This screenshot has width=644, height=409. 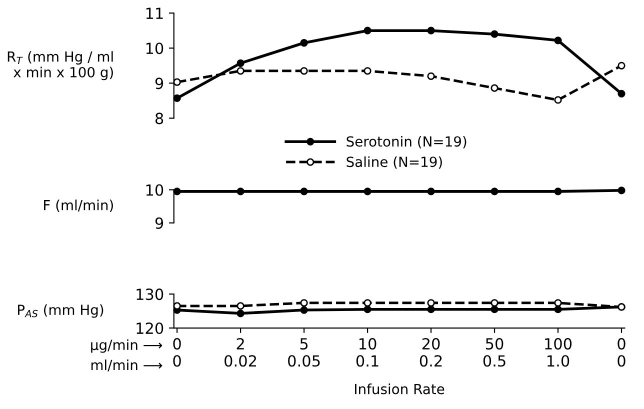 What do you see at coordinates (126, 365) in the screenshot?
I see `text: ml/min ⟶` at bounding box center [126, 365].